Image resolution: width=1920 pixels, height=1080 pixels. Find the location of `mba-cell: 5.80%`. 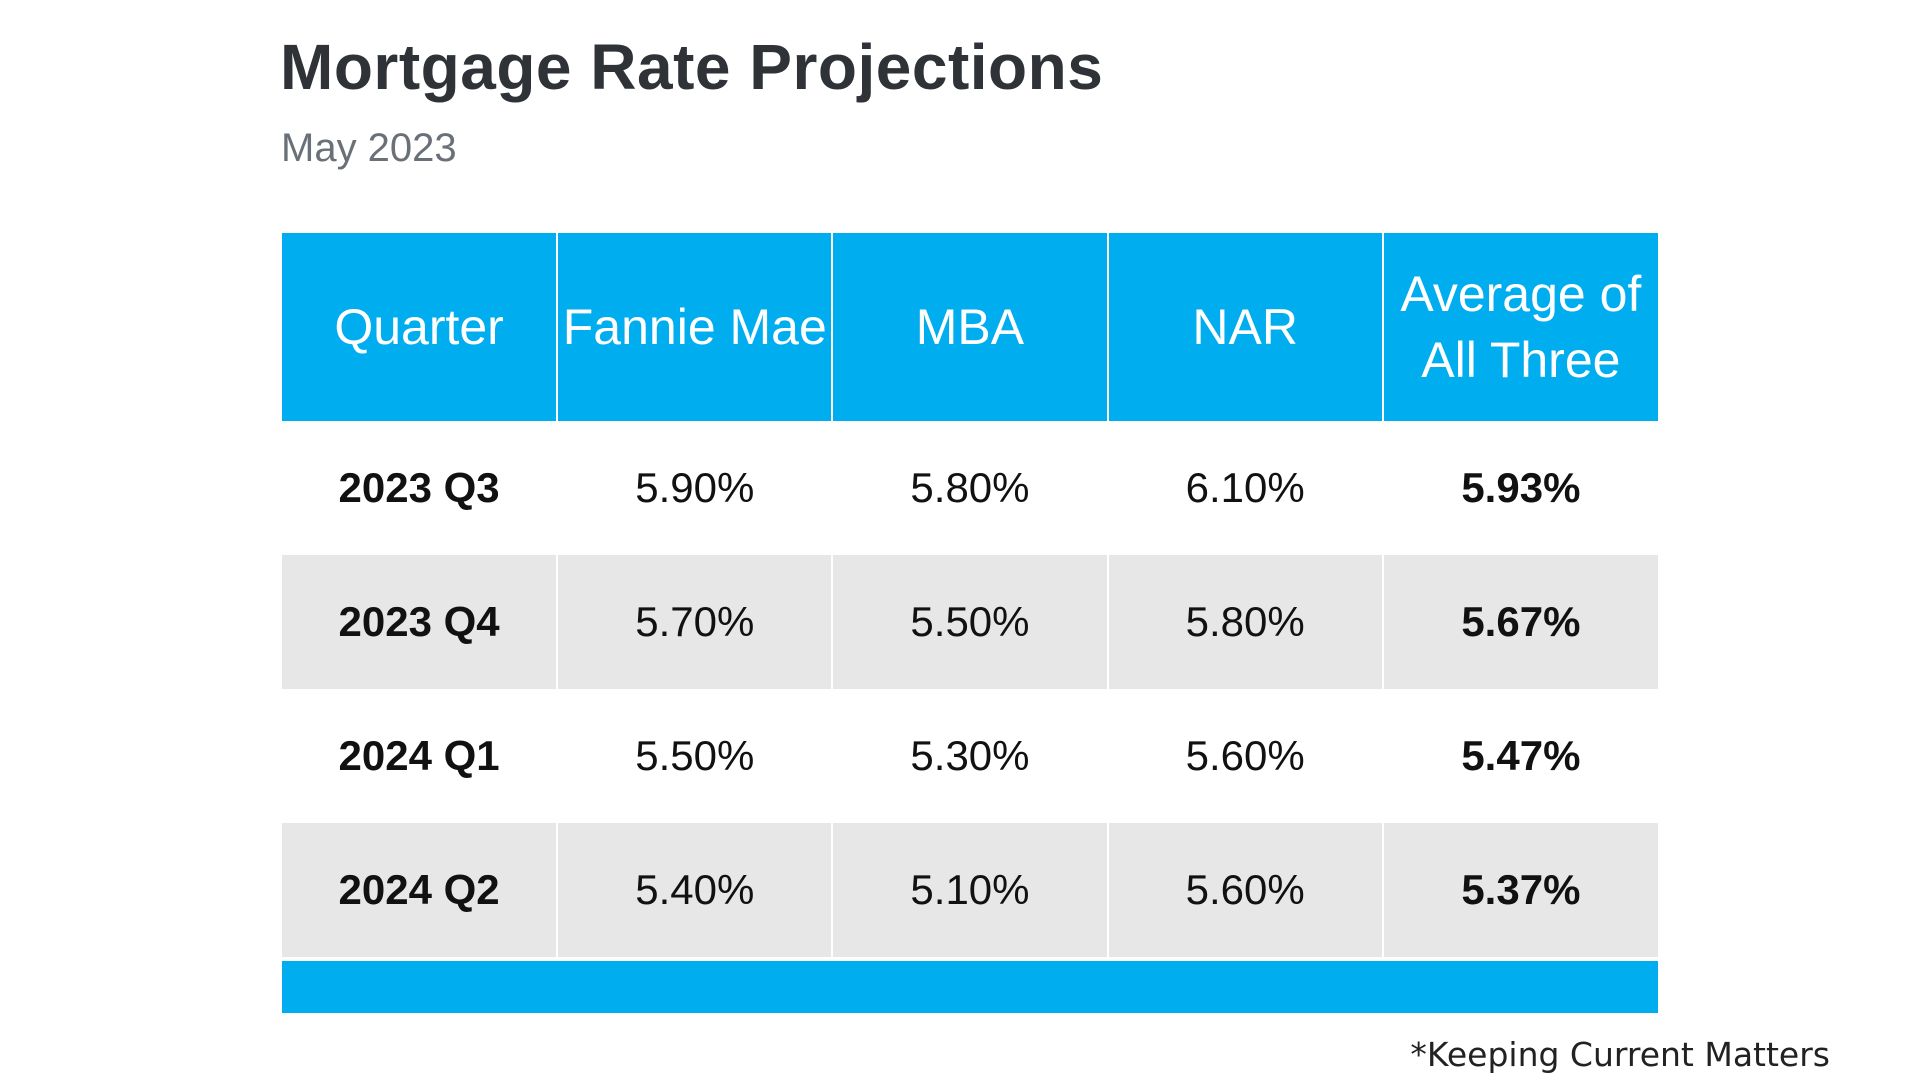

mba-cell: 5.80% is located at coordinates (969, 488).